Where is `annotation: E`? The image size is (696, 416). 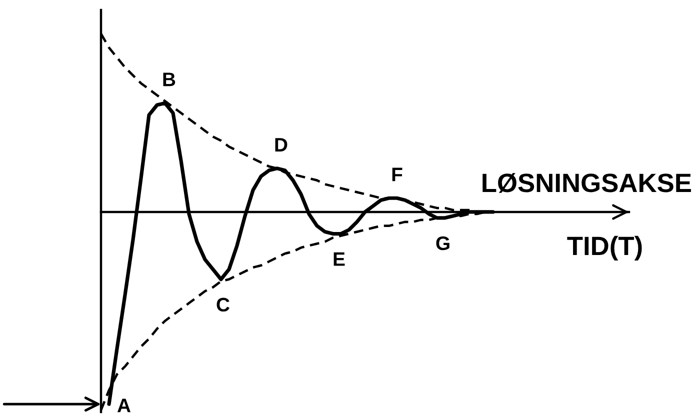
annotation: E is located at coordinates (339, 259).